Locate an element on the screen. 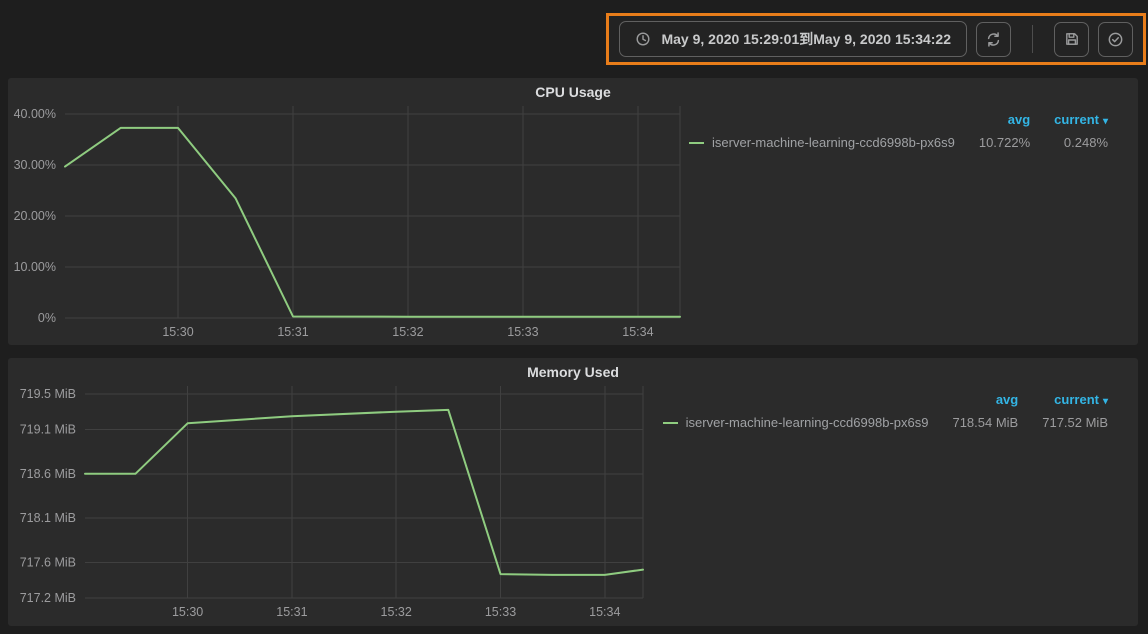  check-circle-icon is located at coordinates (1115, 39).